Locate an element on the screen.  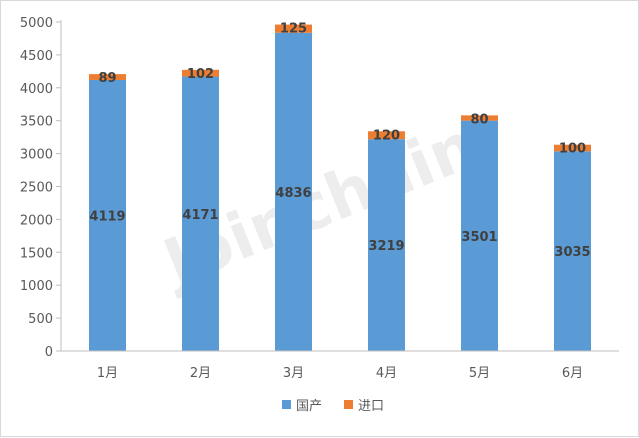
x-tick-label: 5月 is located at coordinates (479, 373).